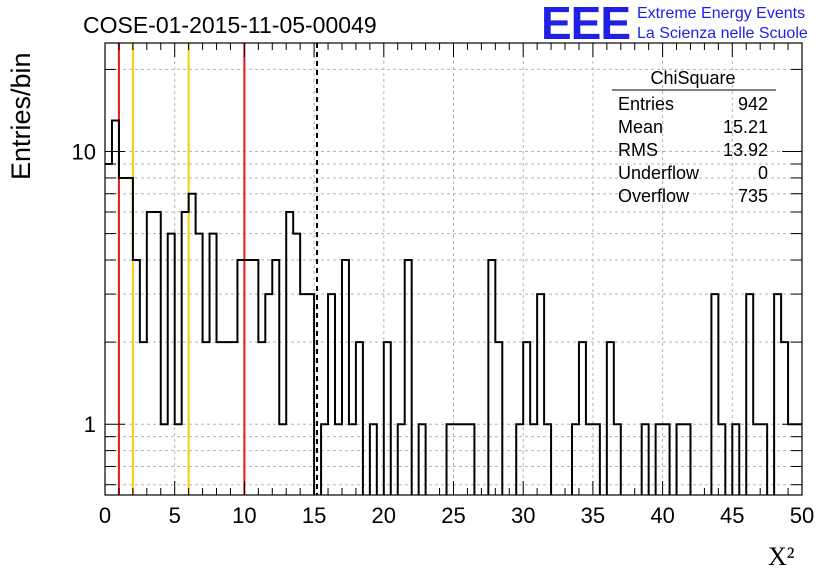 The width and height of the screenshot is (836, 572). Describe the element at coordinates (244, 515) in the screenshot. I see `x-tick-label: 10` at that location.